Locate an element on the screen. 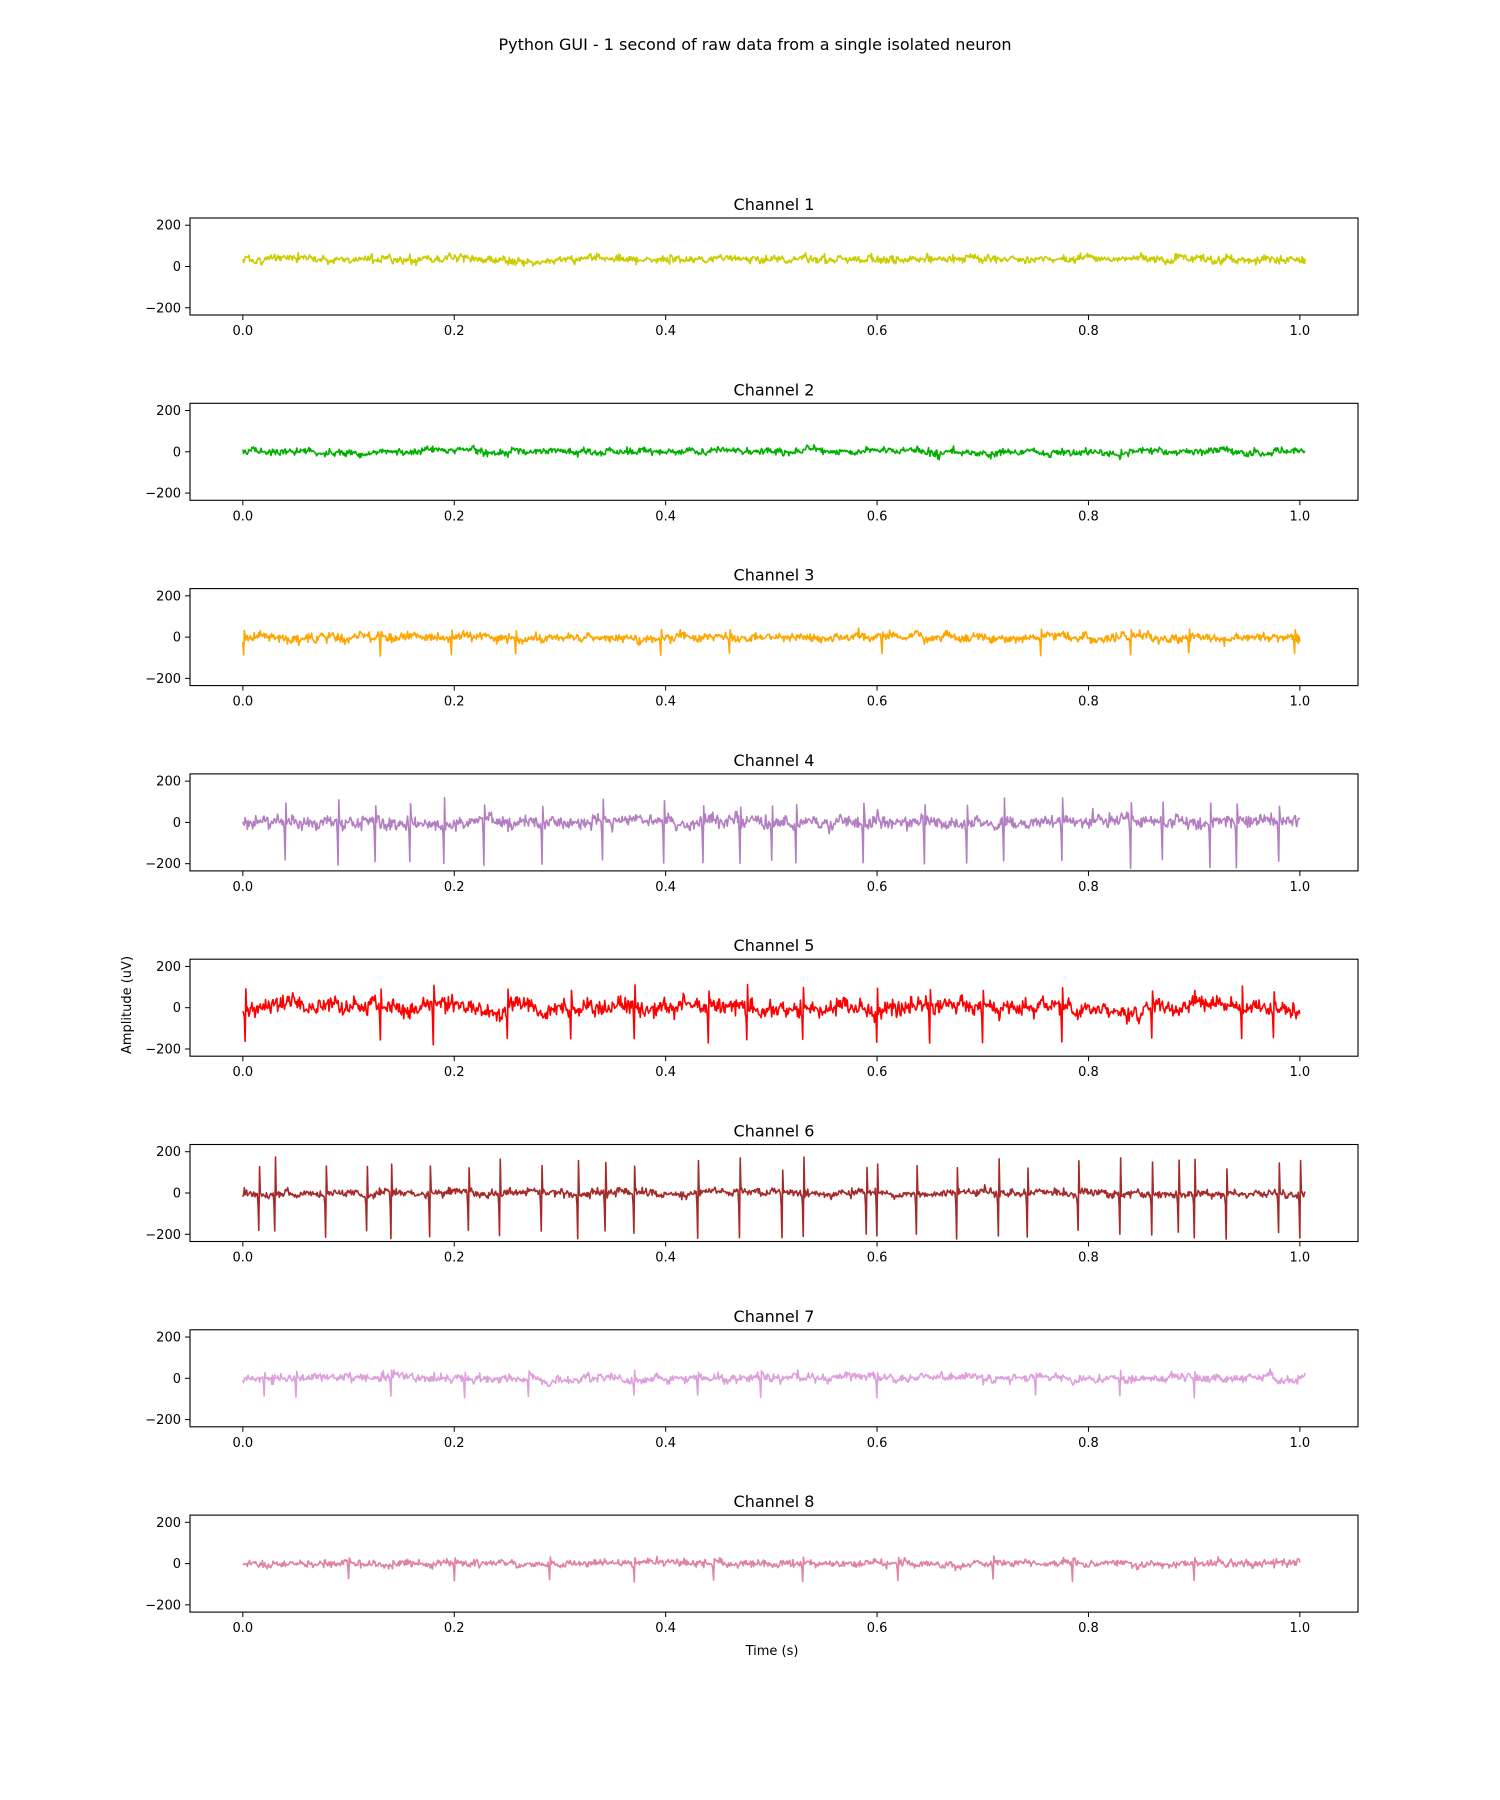 The width and height of the screenshot is (1500, 1800). channel-6-ytick-label: 200 is located at coordinates (168, 1152).